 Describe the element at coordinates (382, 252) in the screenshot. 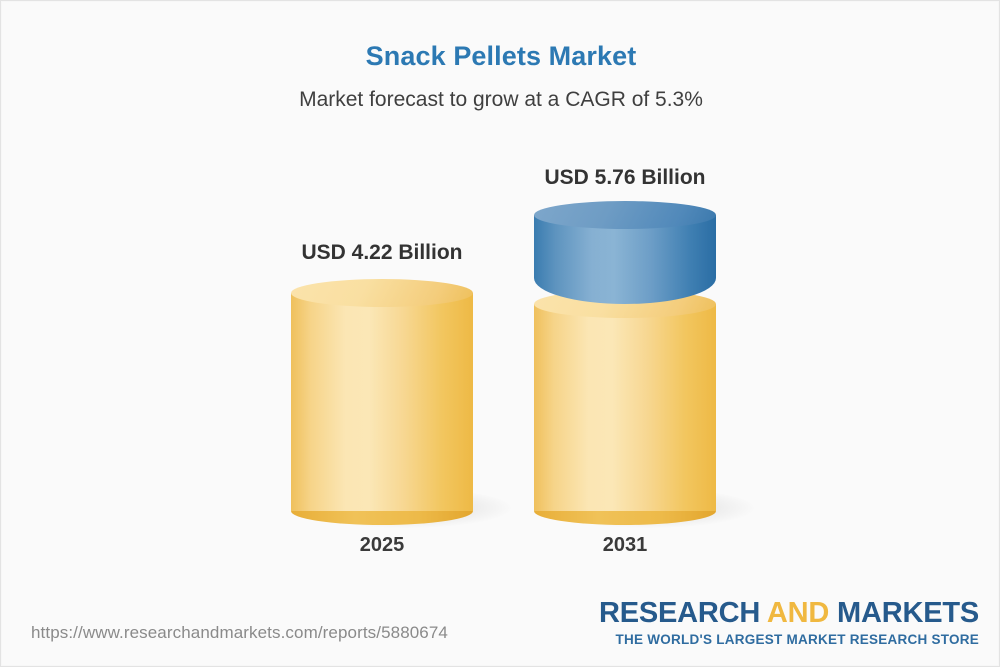

I see `bar-value-label-2025: USD 4.22 Billion` at that location.